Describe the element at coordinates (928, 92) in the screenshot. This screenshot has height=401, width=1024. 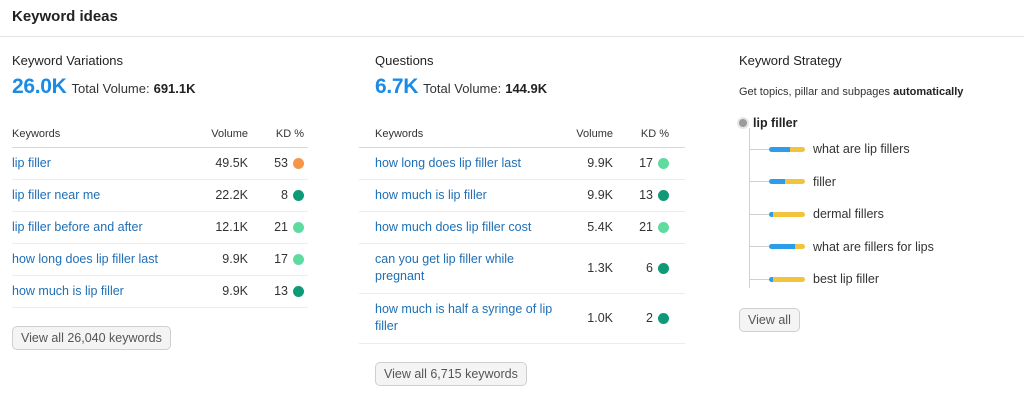
I see `strategy-desc-bold: automatically` at that location.